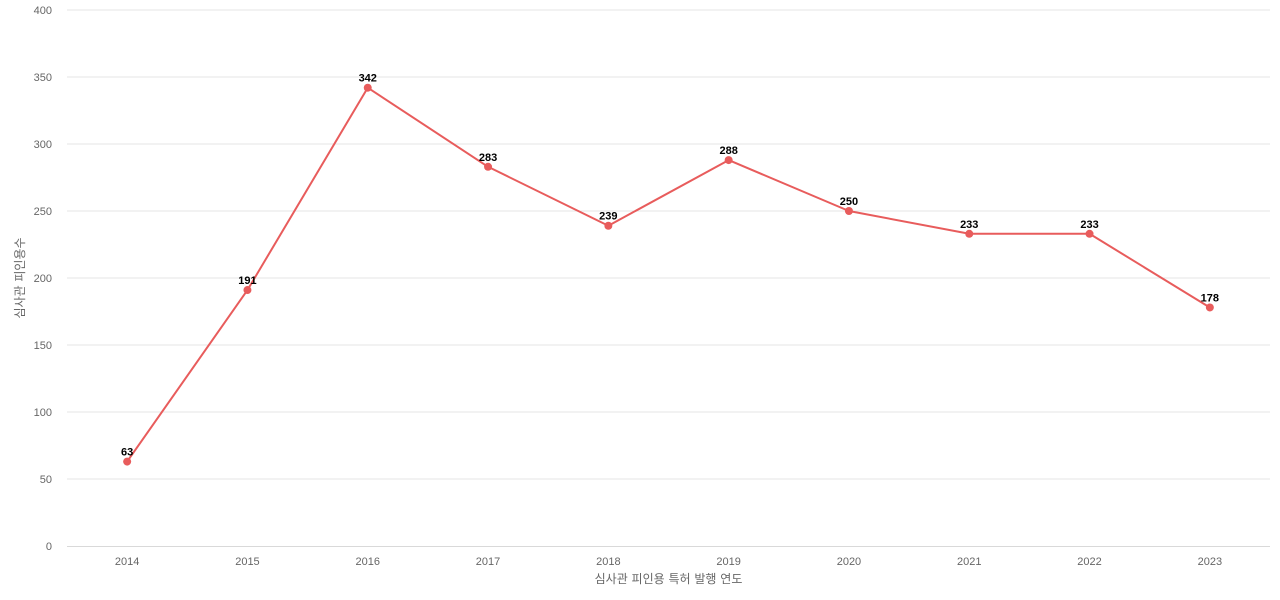 This screenshot has width=1280, height=600. I want to click on y-tick-label: 200, so click(43, 279).